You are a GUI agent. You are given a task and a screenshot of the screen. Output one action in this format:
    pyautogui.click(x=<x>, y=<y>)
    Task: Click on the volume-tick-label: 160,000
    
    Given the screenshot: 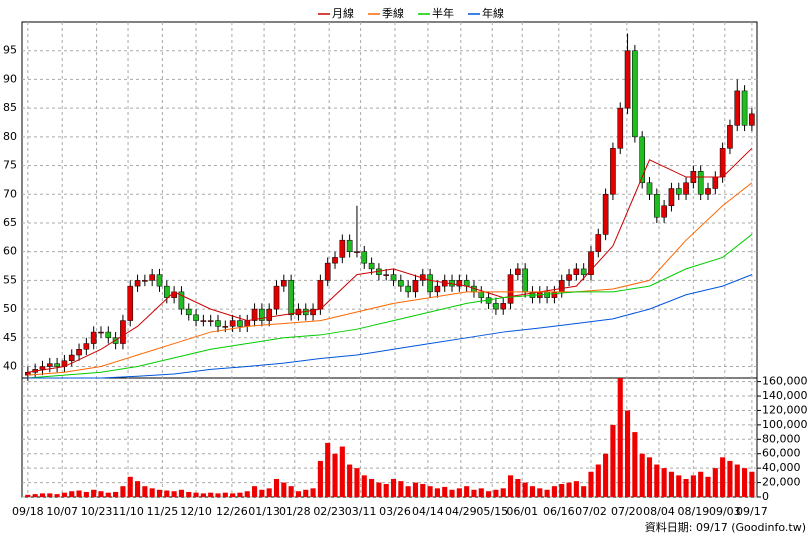 What is the action you would take?
    pyautogui.click(x=785, y=381)
    